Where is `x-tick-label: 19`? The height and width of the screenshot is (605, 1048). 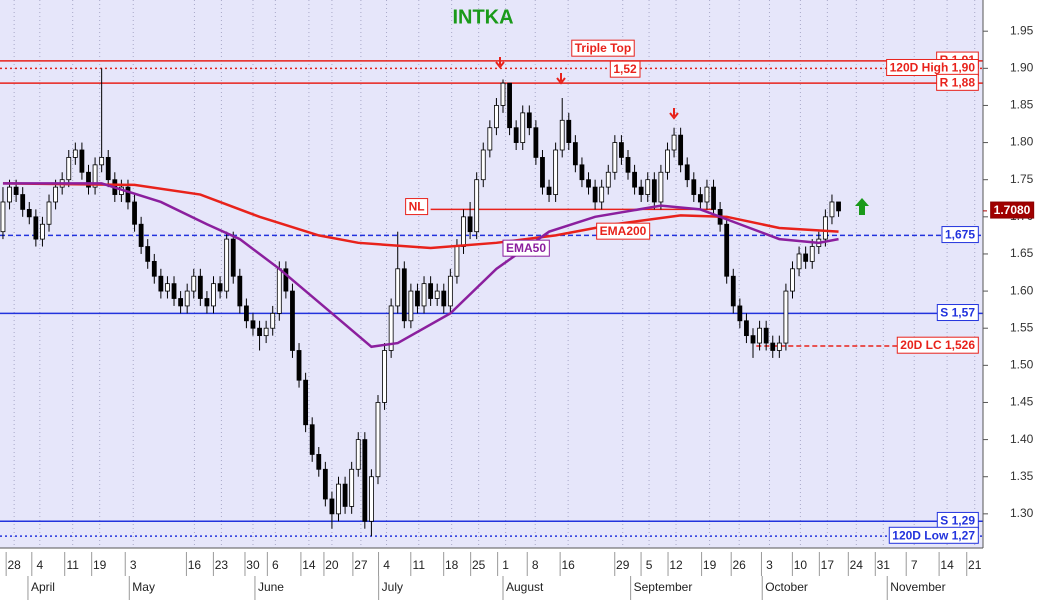
x-tick-label: 19 is located at coordinates (100, 565).